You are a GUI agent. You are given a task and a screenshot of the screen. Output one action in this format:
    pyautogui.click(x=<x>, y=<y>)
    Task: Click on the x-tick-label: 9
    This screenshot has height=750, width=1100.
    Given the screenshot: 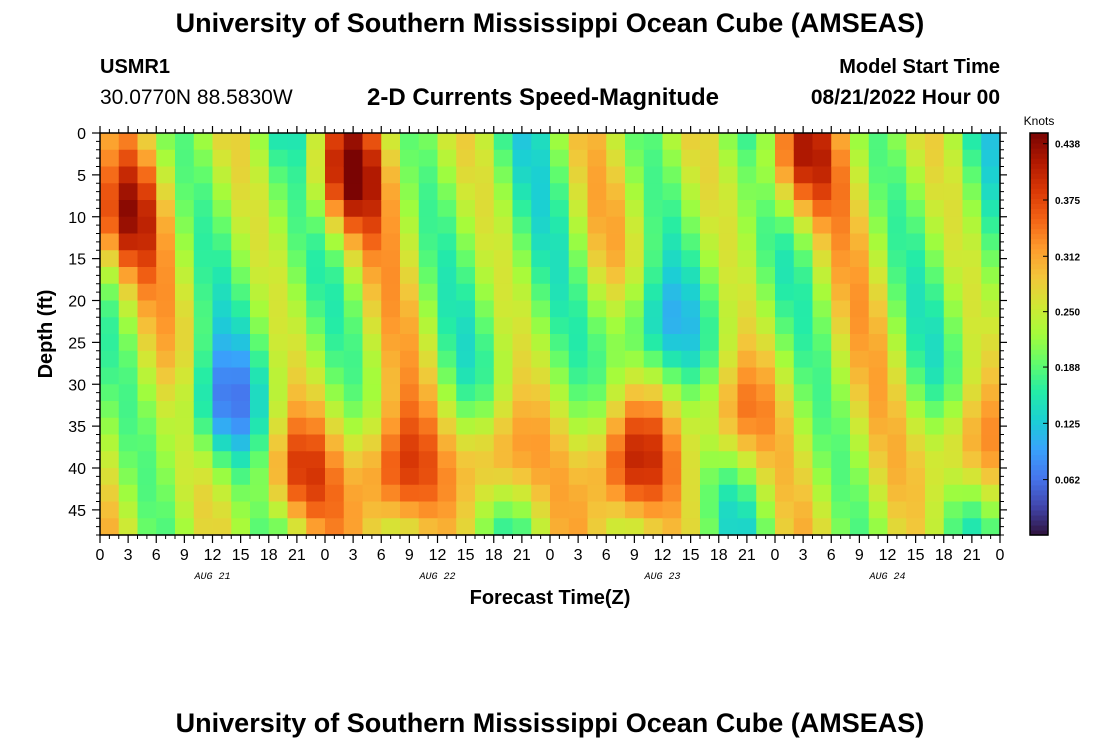 What is the action you would take?
    pyautogui.click(x=634, y=555)
    